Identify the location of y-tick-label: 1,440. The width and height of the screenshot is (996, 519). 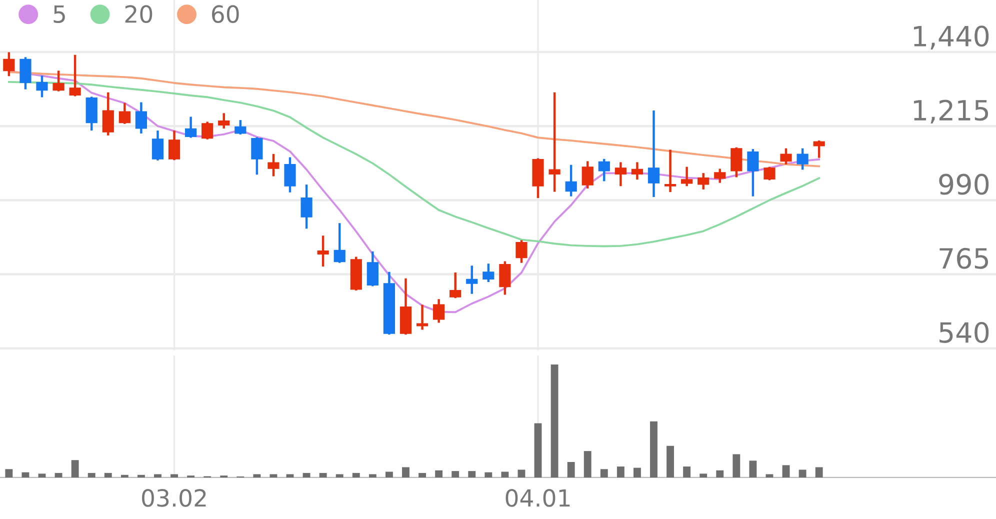
(951, 38).